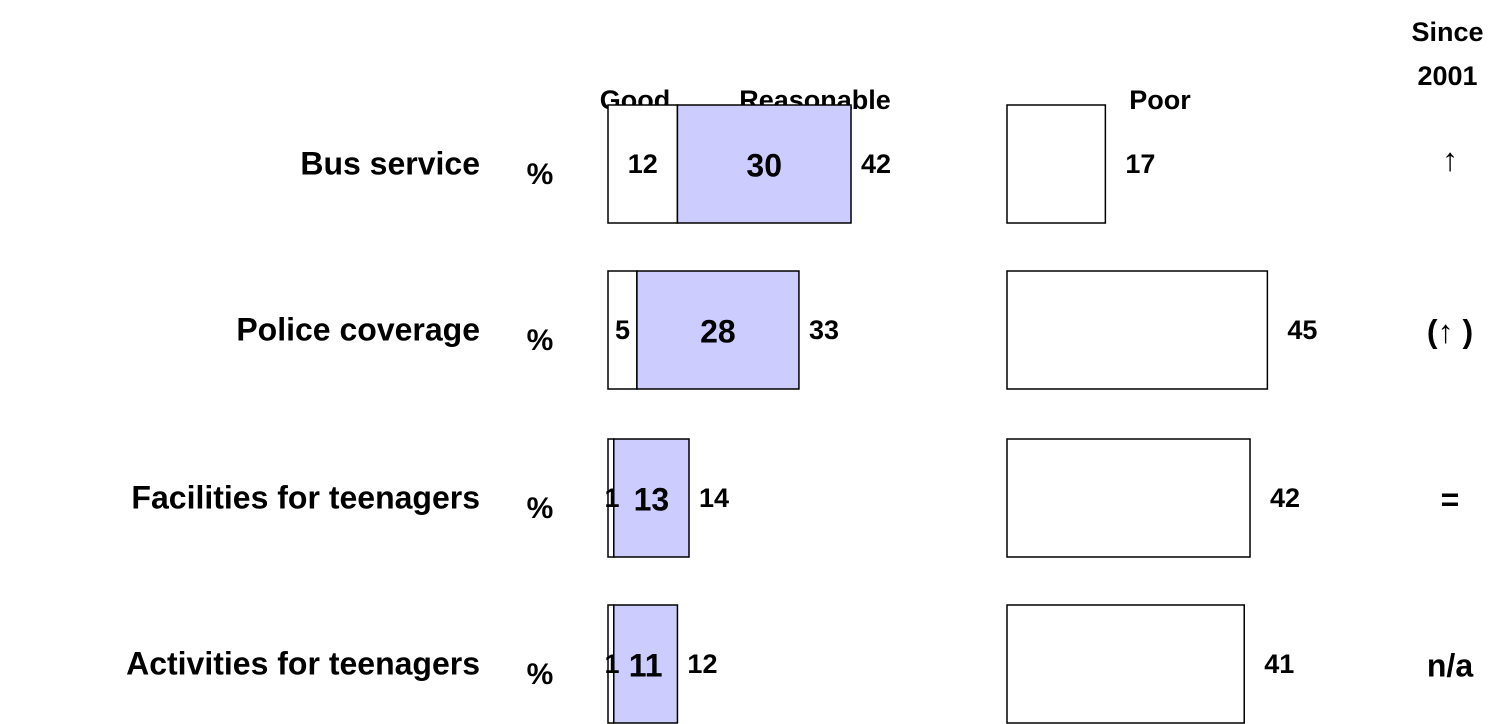  I want to click on value-label: 45, so click(1302, 330).